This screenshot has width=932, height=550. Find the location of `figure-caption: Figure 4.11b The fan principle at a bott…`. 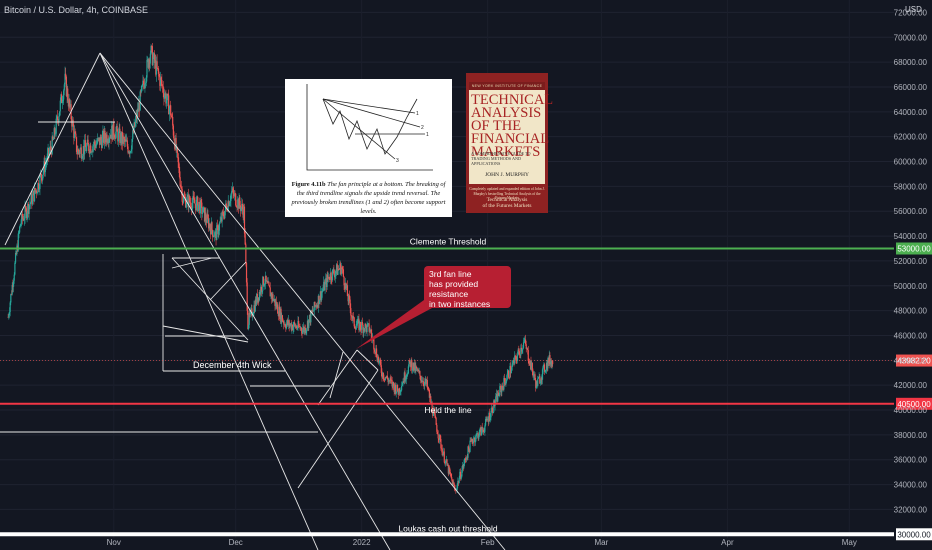

figure-caption: Figure 4.11b The fan principle at a bott… is located at coordinates (368, 198).